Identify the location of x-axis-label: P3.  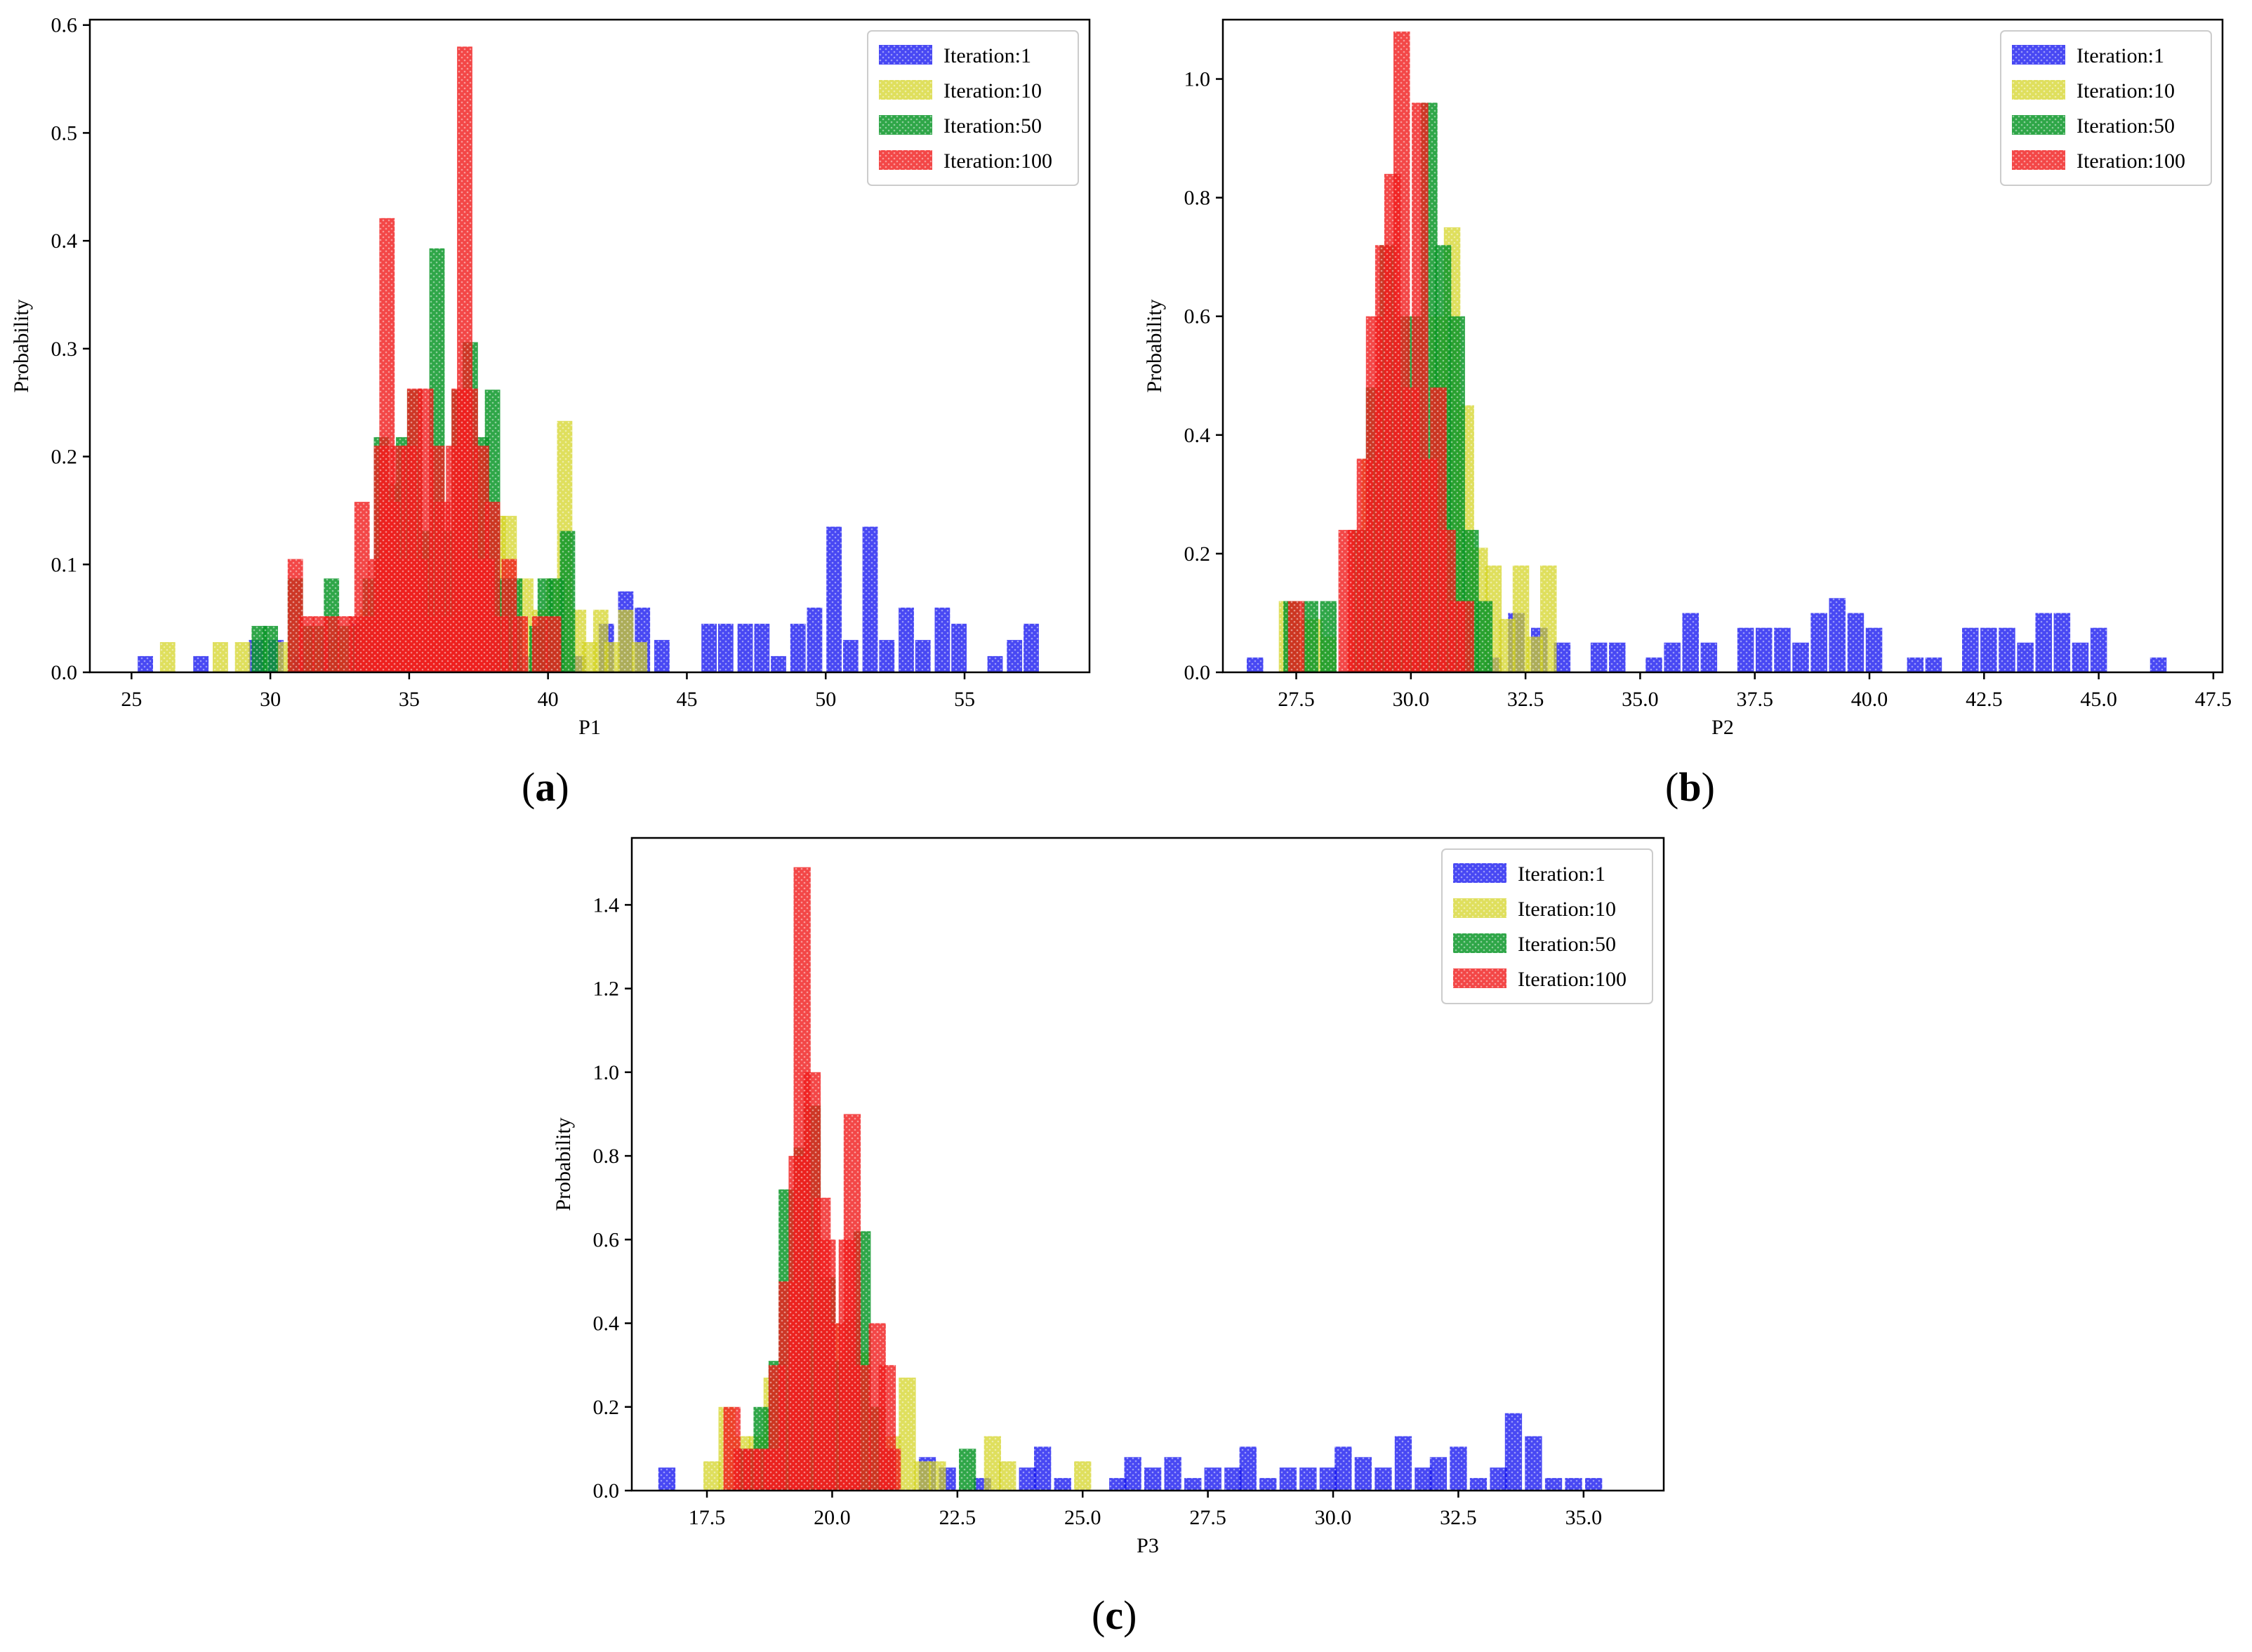
(1148, 1546).